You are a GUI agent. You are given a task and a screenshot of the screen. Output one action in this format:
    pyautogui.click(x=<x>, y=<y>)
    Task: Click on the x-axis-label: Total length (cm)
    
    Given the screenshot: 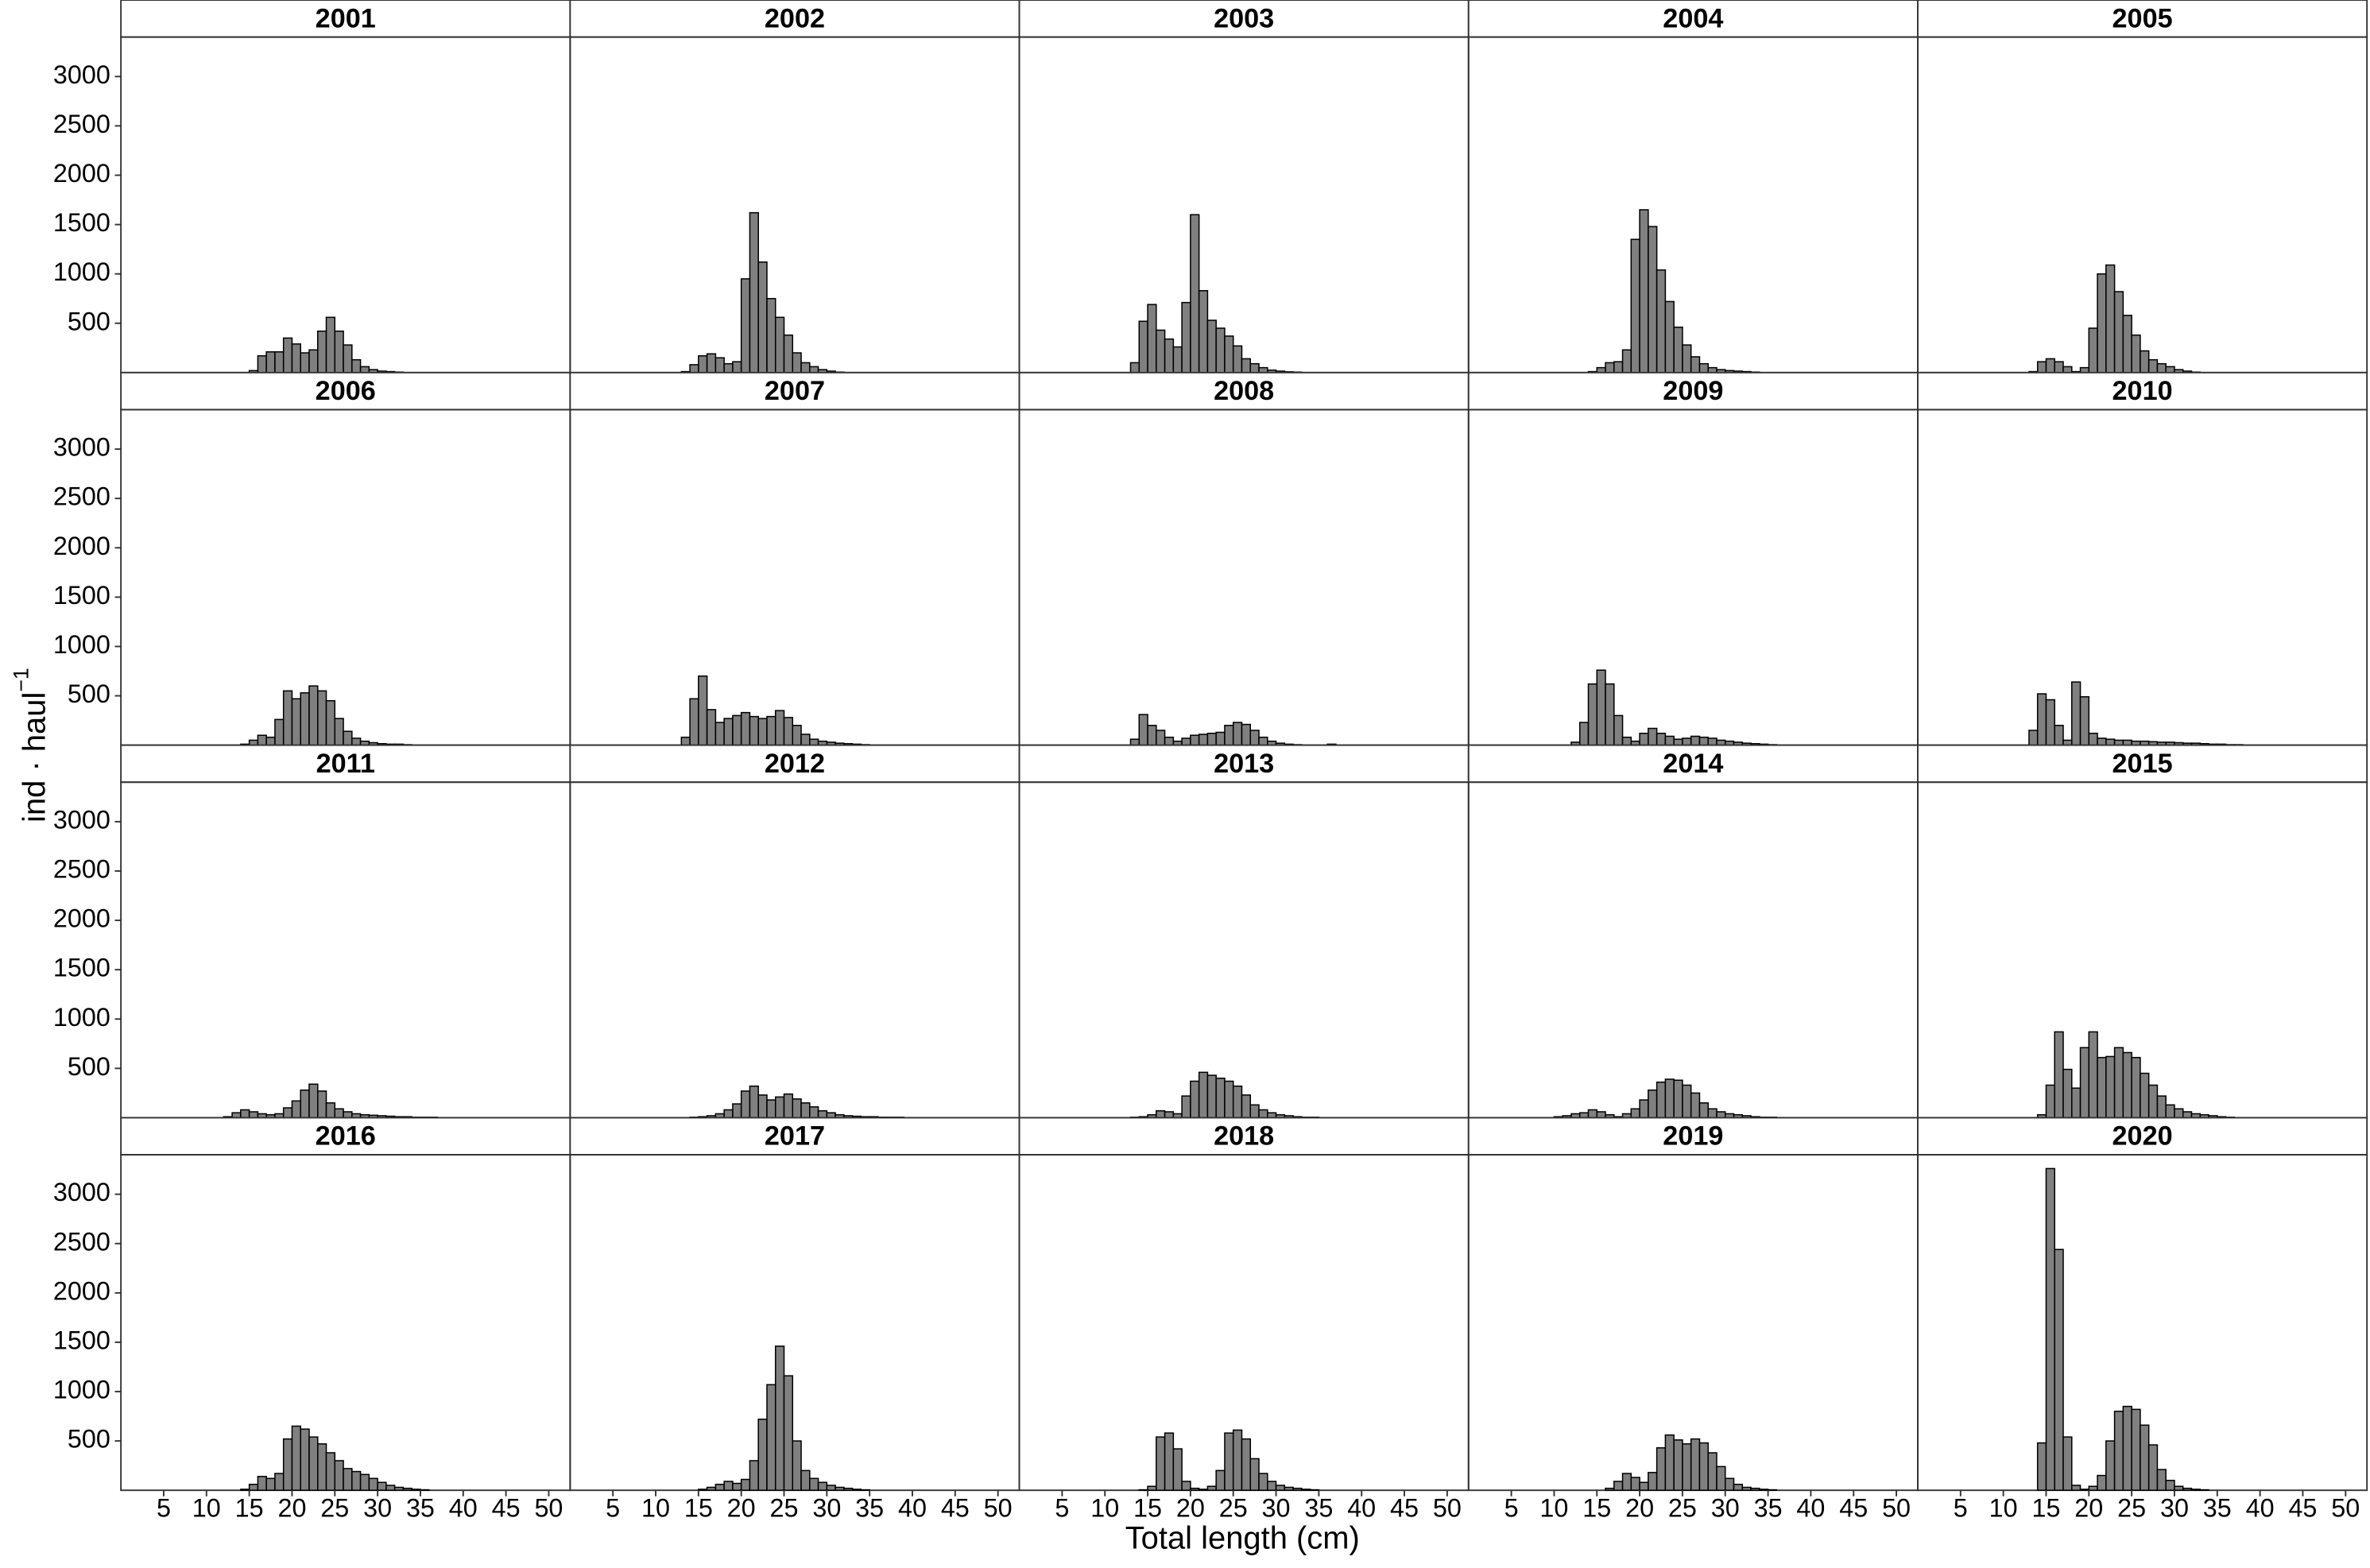 What is the action you would take?
    pyautogui.click(x=1242, y=1538)
    